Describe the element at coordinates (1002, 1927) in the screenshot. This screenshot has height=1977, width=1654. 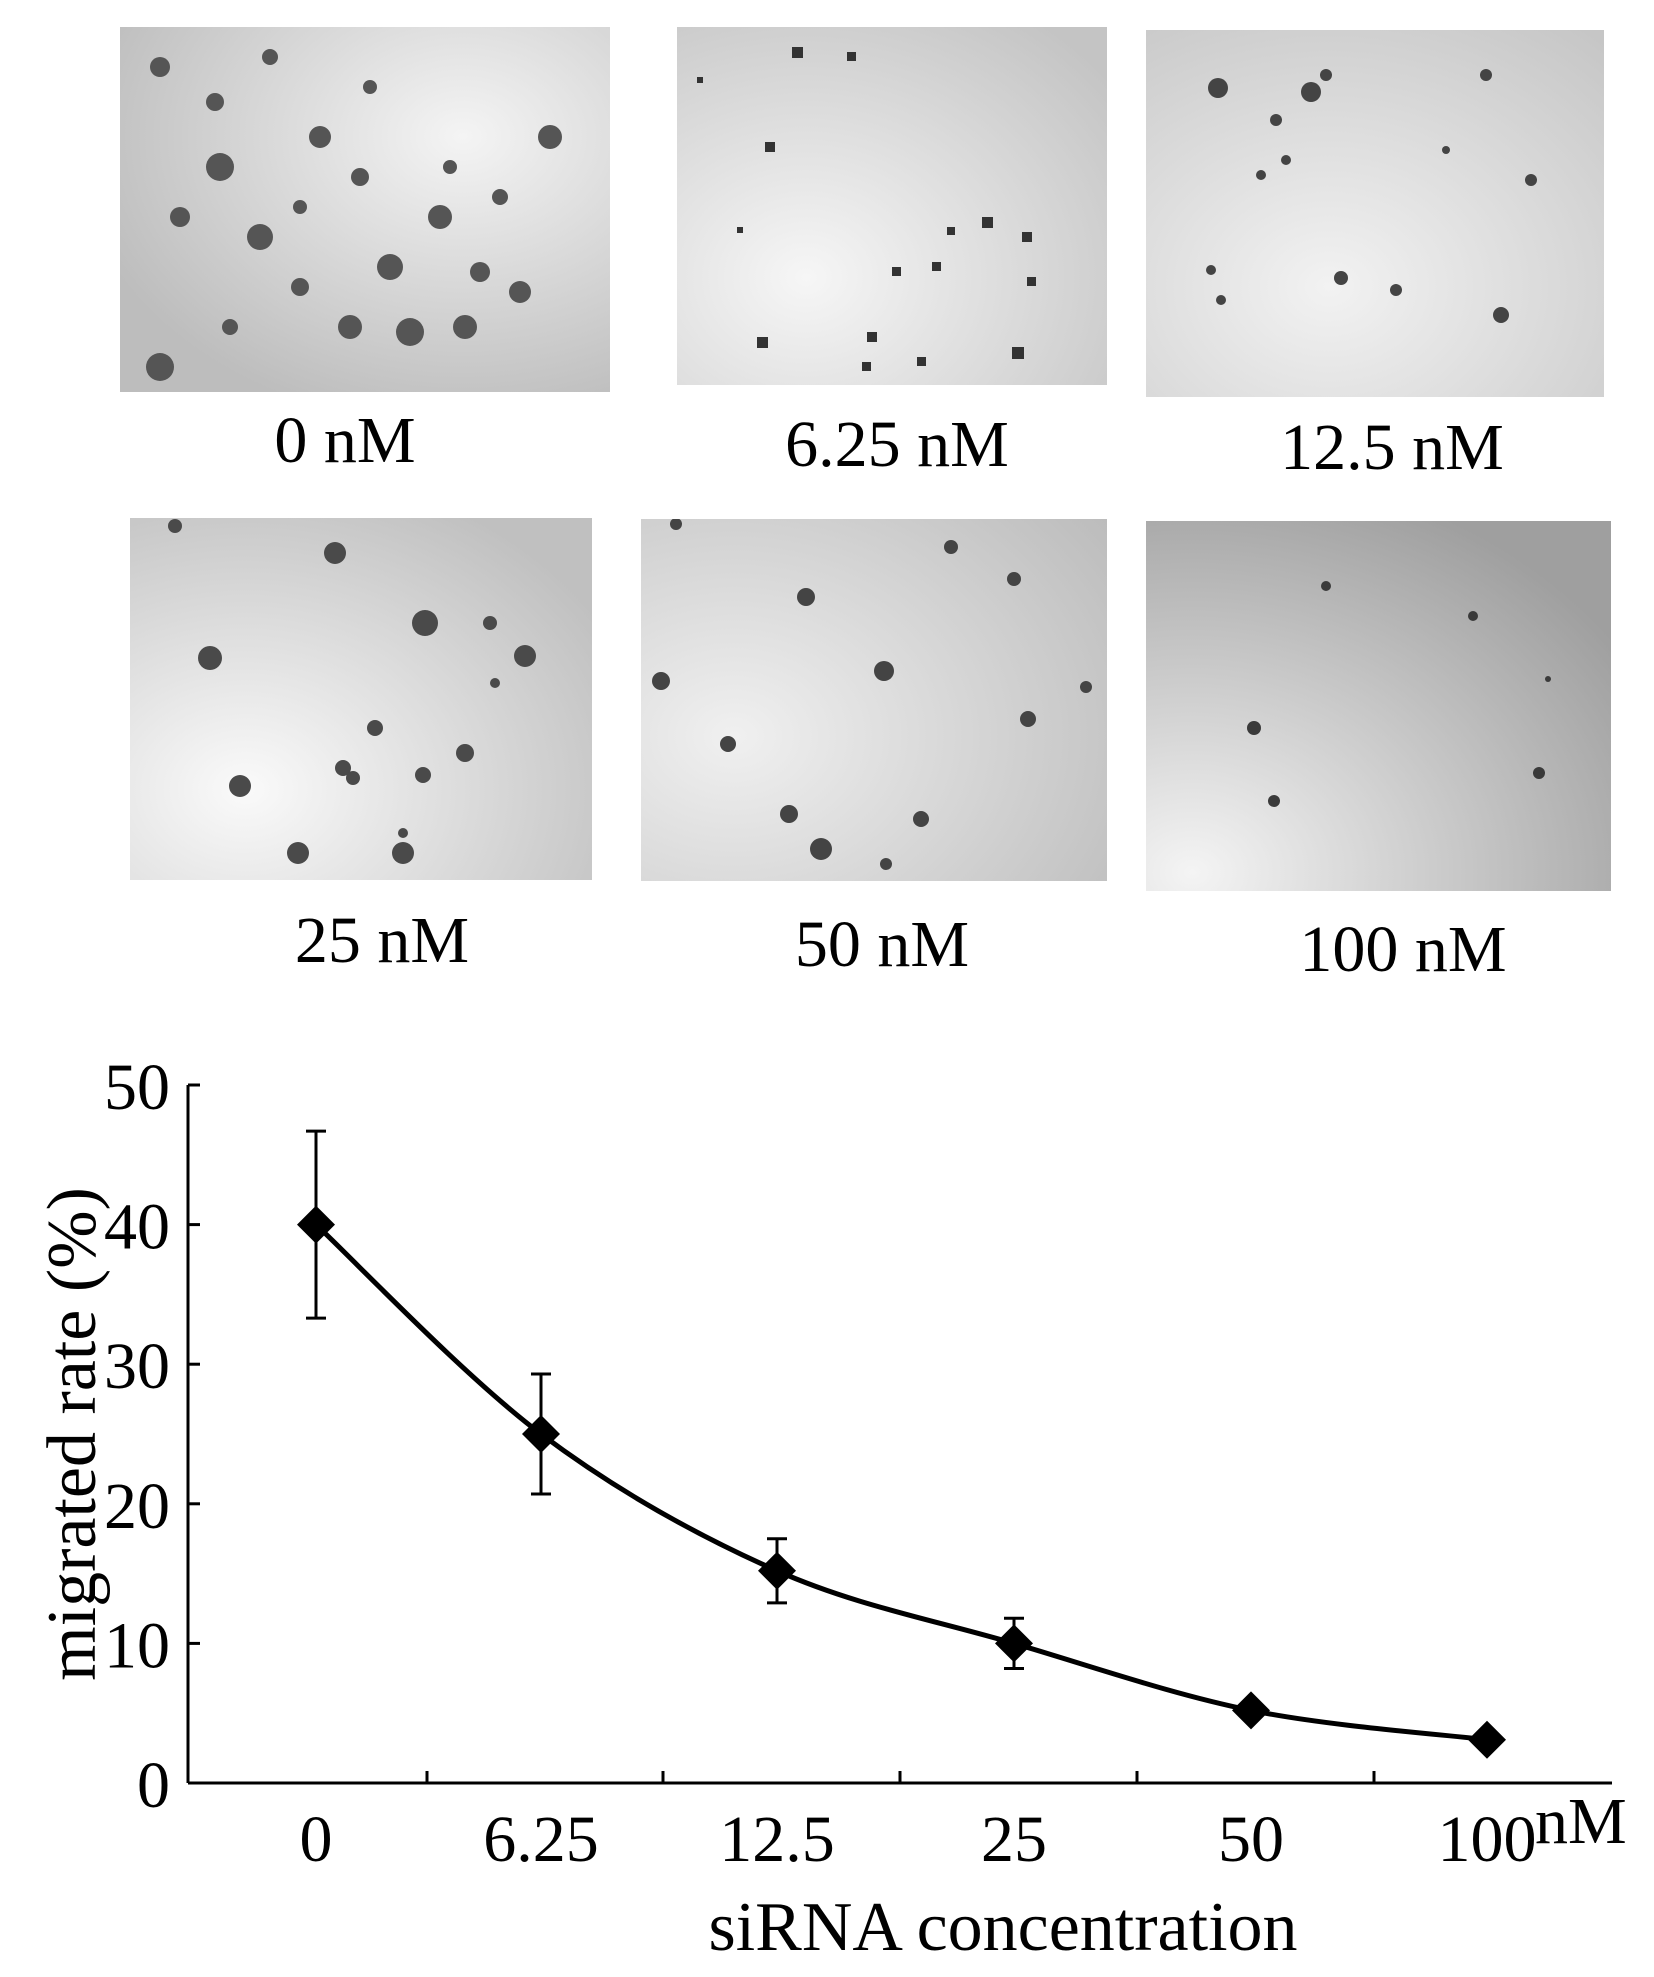
I see `x-axis-title: siRNA concentration` at that location.